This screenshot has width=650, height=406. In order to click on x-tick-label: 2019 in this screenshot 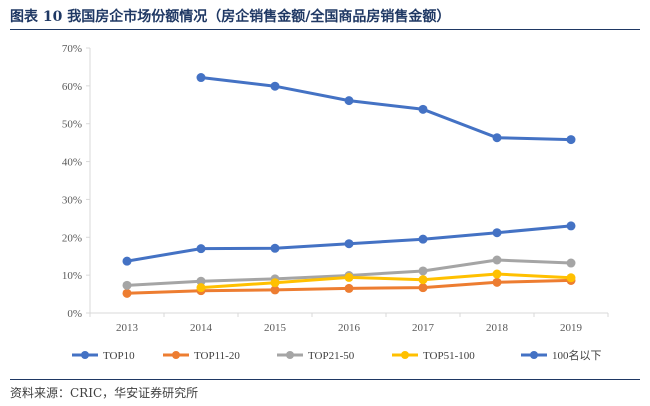, I will do `click(571, 328)`.